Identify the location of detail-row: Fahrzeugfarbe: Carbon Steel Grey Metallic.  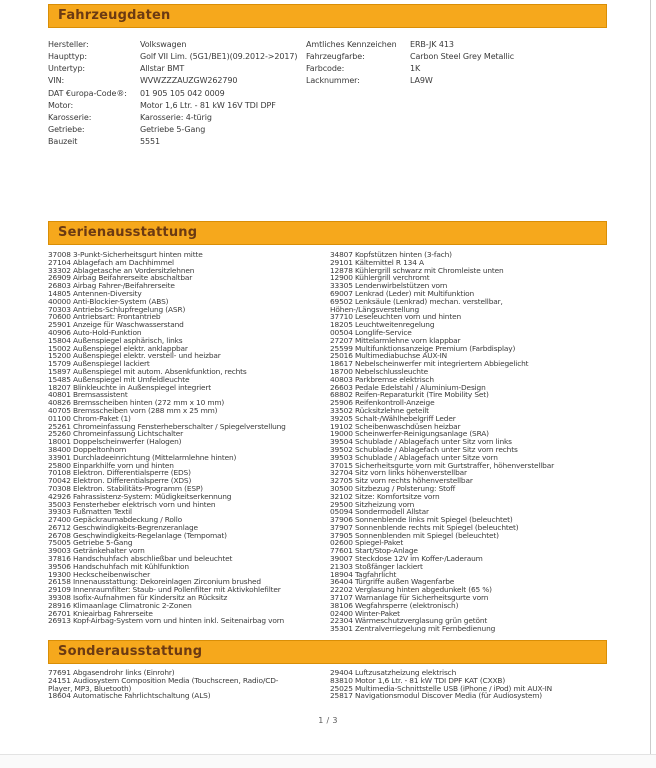
(457, 57).